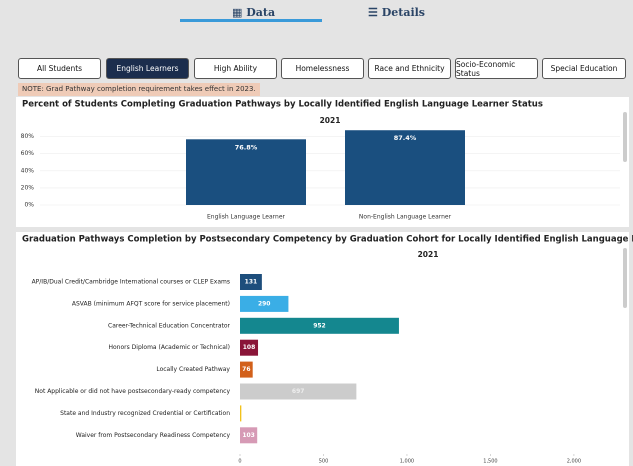 The image size is (633, 466). What do you see at coordinates (407, 462) in the screenshot?
I see `x-tick-label: 1,000` at bounding box center [407, 462].